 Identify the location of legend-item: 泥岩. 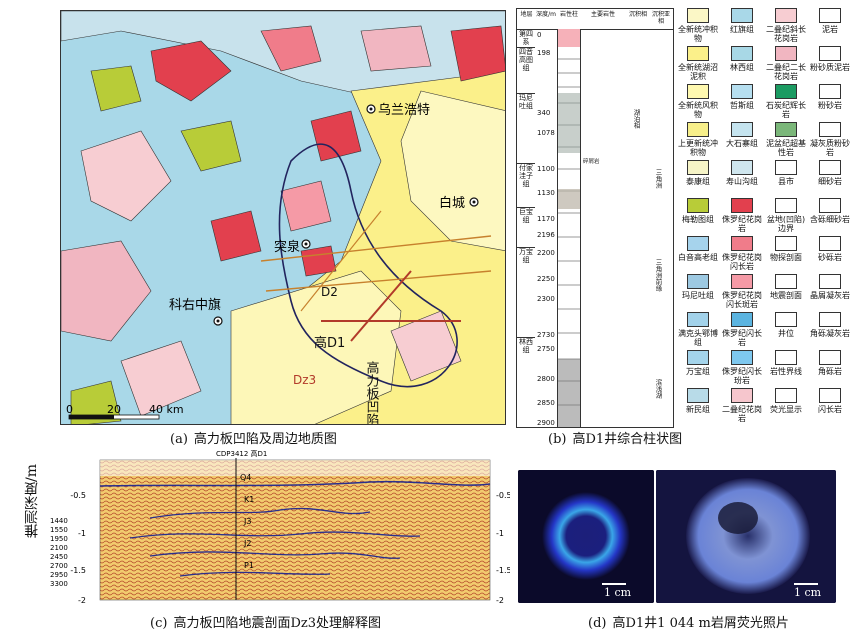
(830, 30).